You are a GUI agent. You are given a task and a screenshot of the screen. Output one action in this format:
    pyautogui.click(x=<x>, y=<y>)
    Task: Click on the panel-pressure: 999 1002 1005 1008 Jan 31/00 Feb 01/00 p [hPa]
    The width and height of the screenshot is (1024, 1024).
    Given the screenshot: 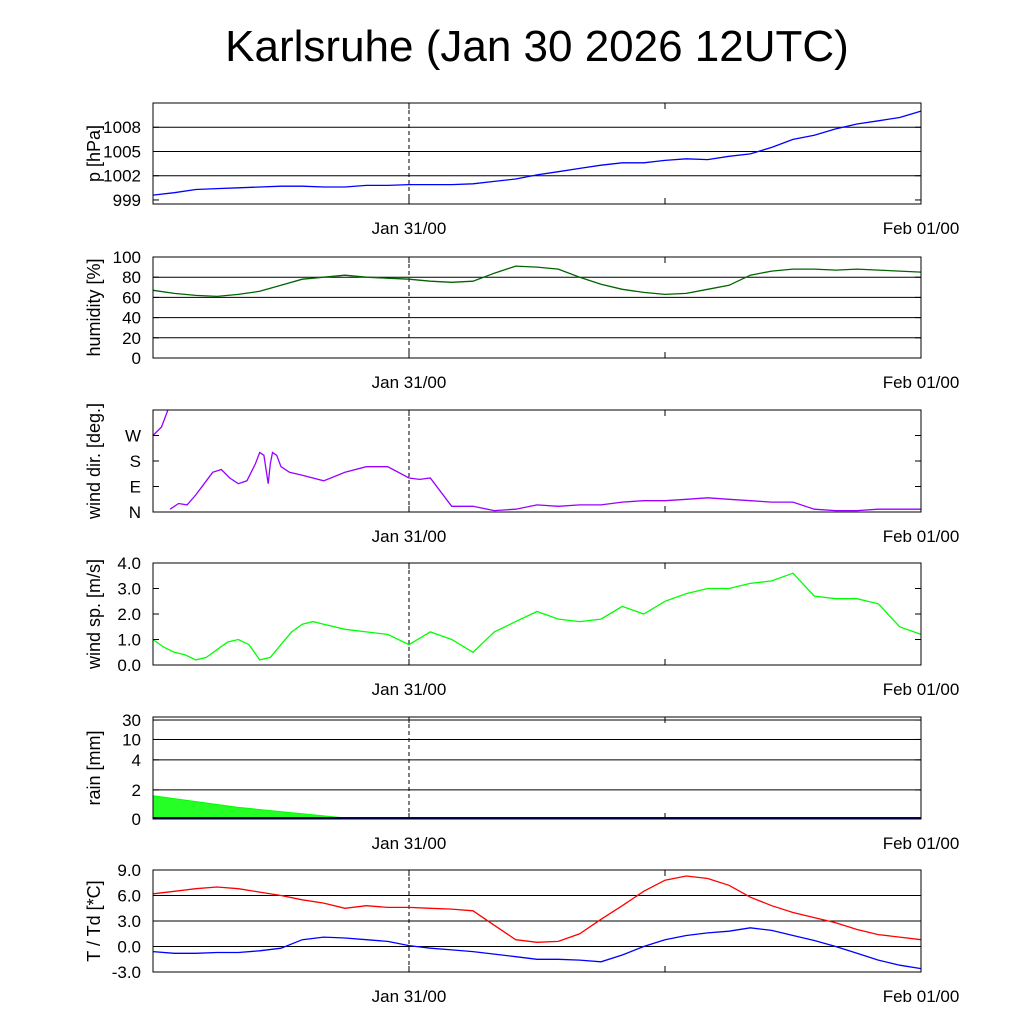 What is the action you would take?
    pyautogui.click(x=522, y=170)
    